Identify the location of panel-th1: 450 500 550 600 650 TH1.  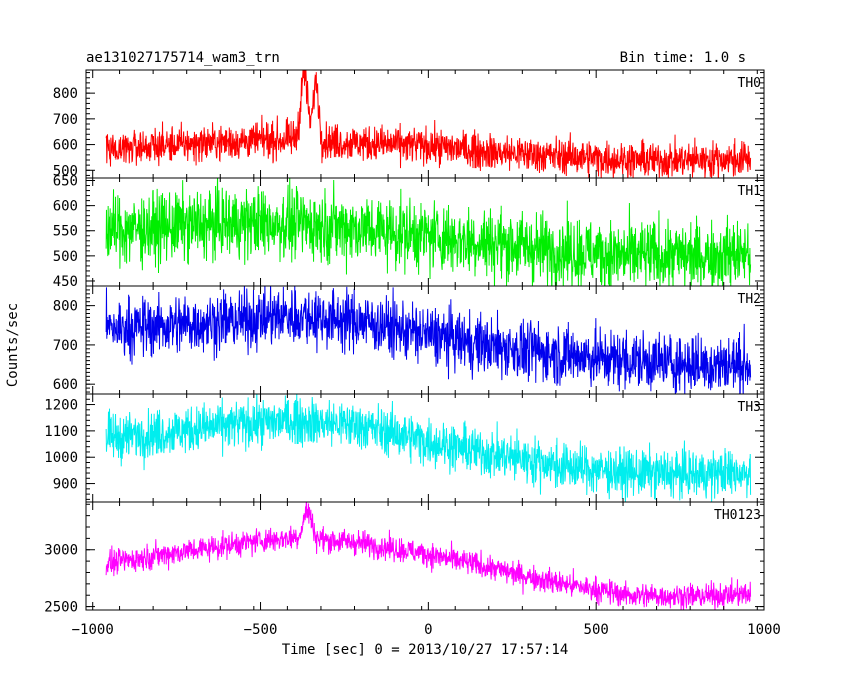
(409, 232).